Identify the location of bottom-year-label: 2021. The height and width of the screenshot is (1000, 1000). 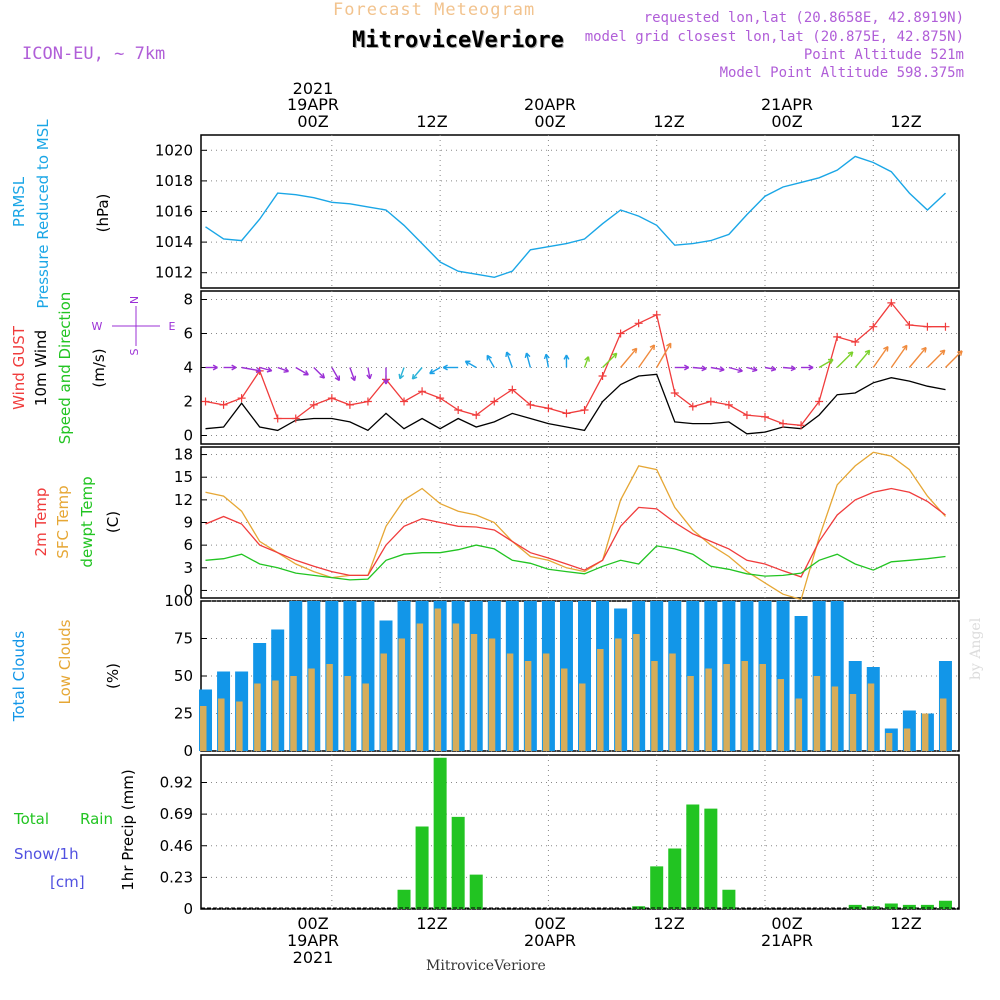
(313, 957).